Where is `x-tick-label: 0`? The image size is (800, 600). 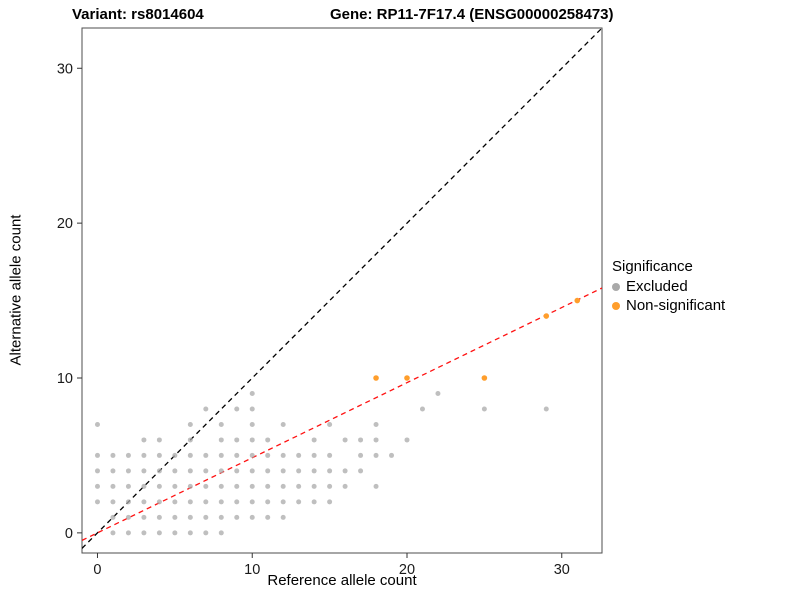 x-tick-label: 0 is located at coordinates (97, 570).